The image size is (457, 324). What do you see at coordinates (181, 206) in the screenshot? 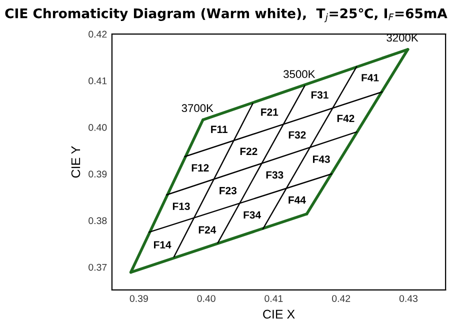
I see `annotation: F13` at bounding box center [181, 206].